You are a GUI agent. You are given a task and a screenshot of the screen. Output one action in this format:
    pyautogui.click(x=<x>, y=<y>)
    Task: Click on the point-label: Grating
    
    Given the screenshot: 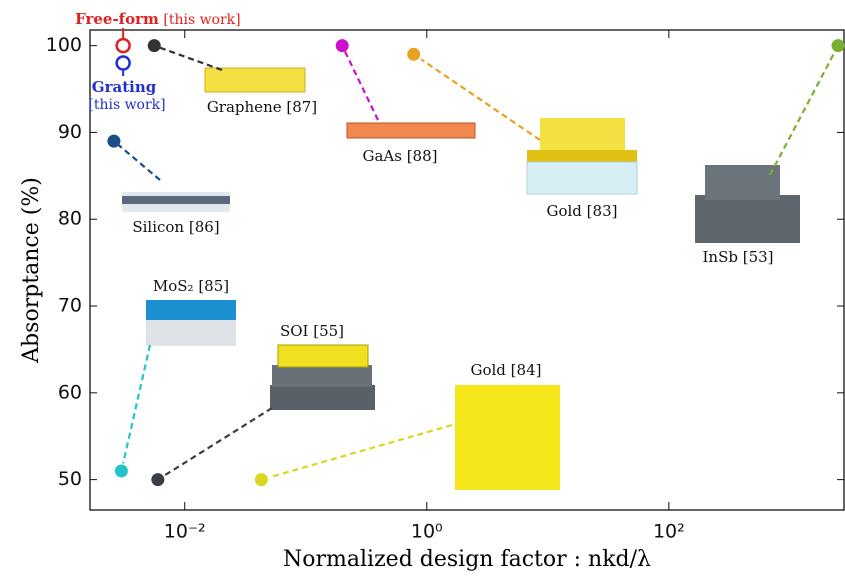 What is the action you would take?
    pyautogui.click(x=124, y=87)
    